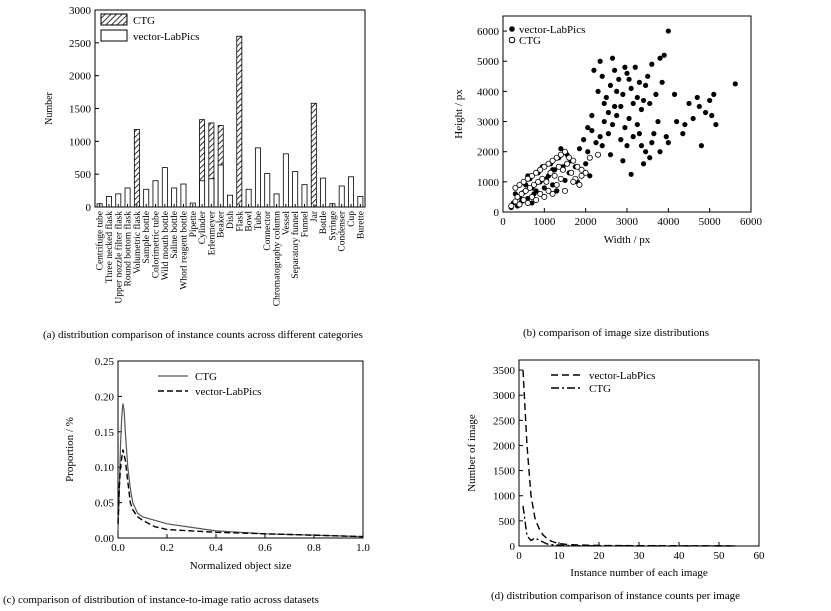  What do you see at coordinates (560, 556) in the screenshot?
I see `x-tick-label: 10` at bounding box center [560, 556].